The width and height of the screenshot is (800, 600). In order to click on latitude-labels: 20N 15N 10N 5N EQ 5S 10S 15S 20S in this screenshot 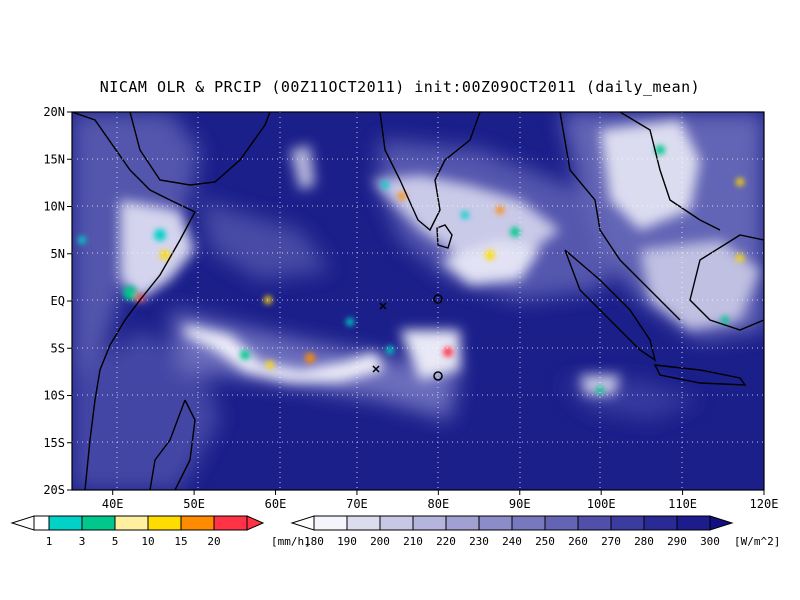, I will do `click(57, 301)`.